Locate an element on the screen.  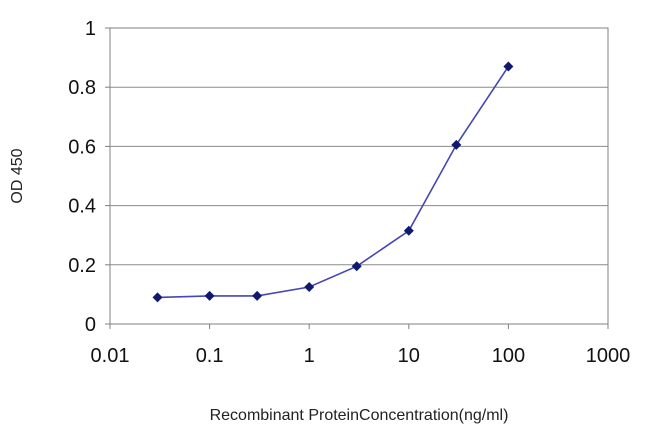
x-tick-label: 100 is located at coordinates (508, 356).